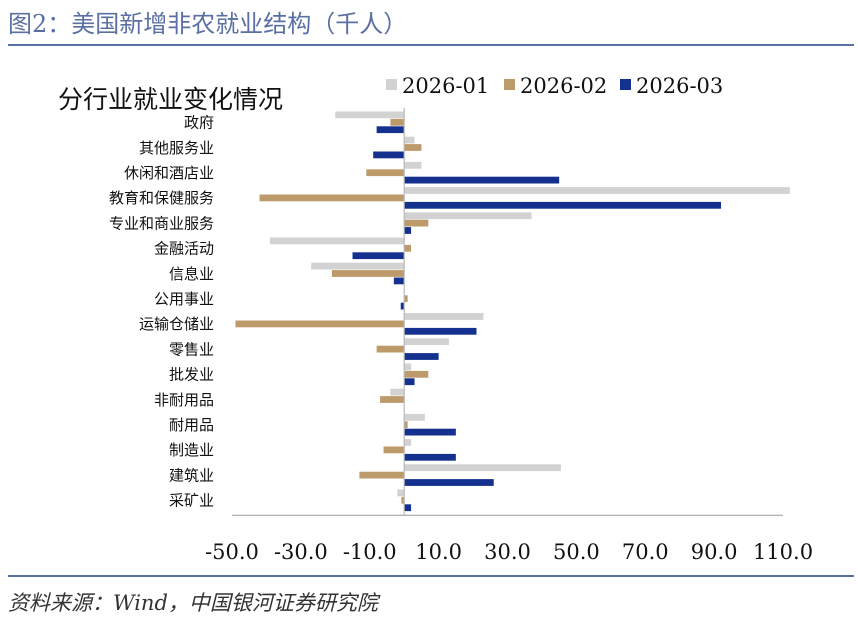 The width and height of the screenshot is (858, 618). Describe the element at coordinates (191, 274) in the screenshot. I see `category-label: 信息业` at that location.